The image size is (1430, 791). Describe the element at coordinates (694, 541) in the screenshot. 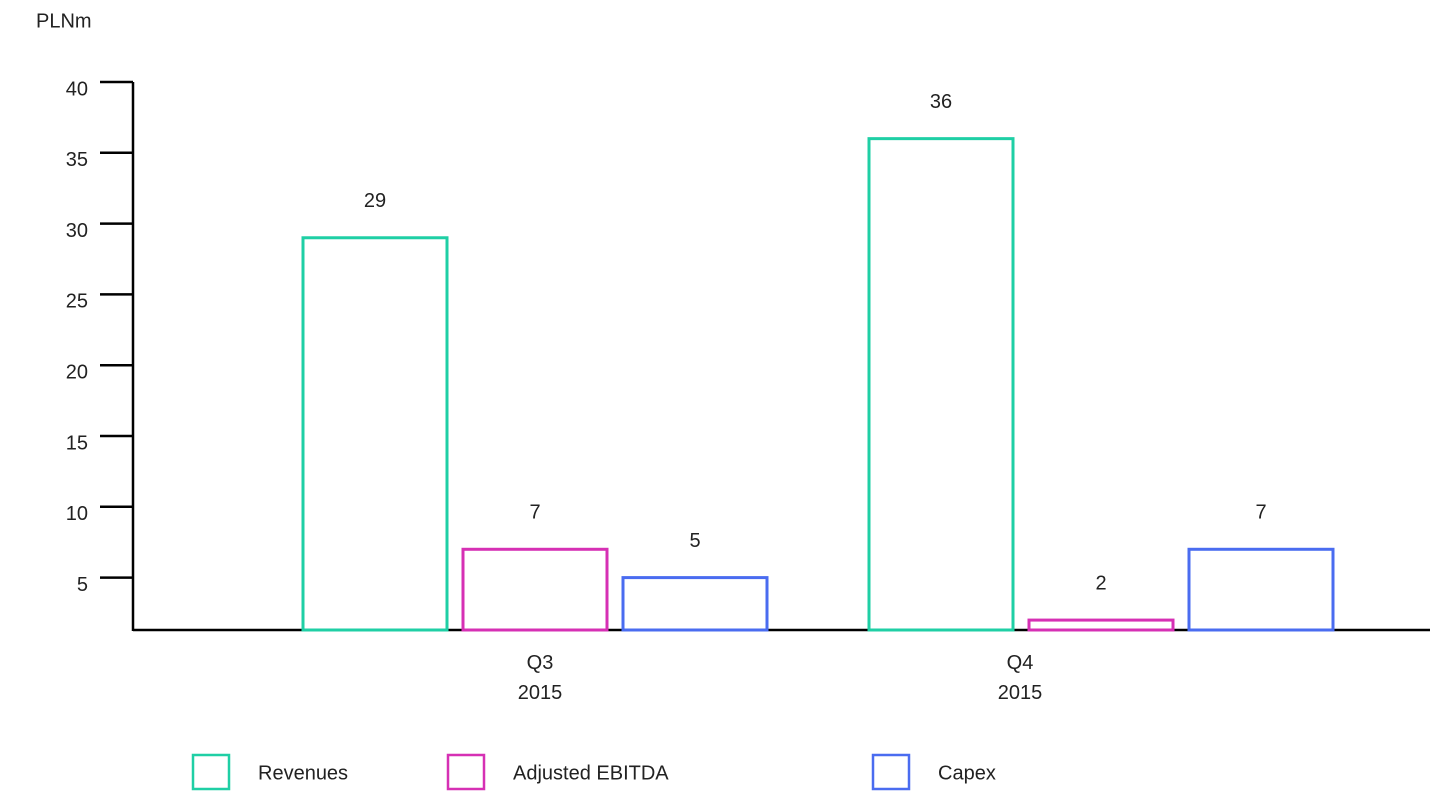

I see `value-label: 5` at that location.